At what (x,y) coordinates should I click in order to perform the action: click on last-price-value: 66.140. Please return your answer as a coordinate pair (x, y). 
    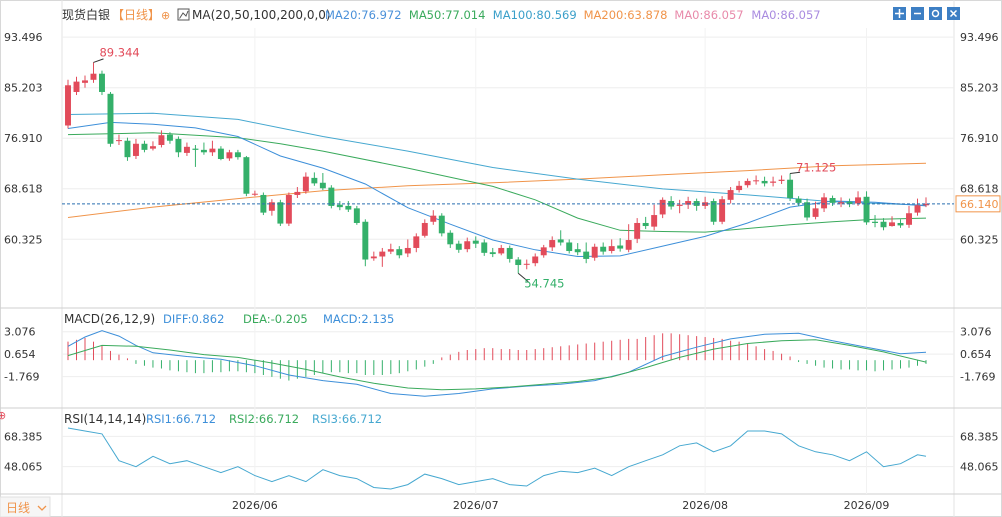
    Looking at the image, I should click on (979, 204).